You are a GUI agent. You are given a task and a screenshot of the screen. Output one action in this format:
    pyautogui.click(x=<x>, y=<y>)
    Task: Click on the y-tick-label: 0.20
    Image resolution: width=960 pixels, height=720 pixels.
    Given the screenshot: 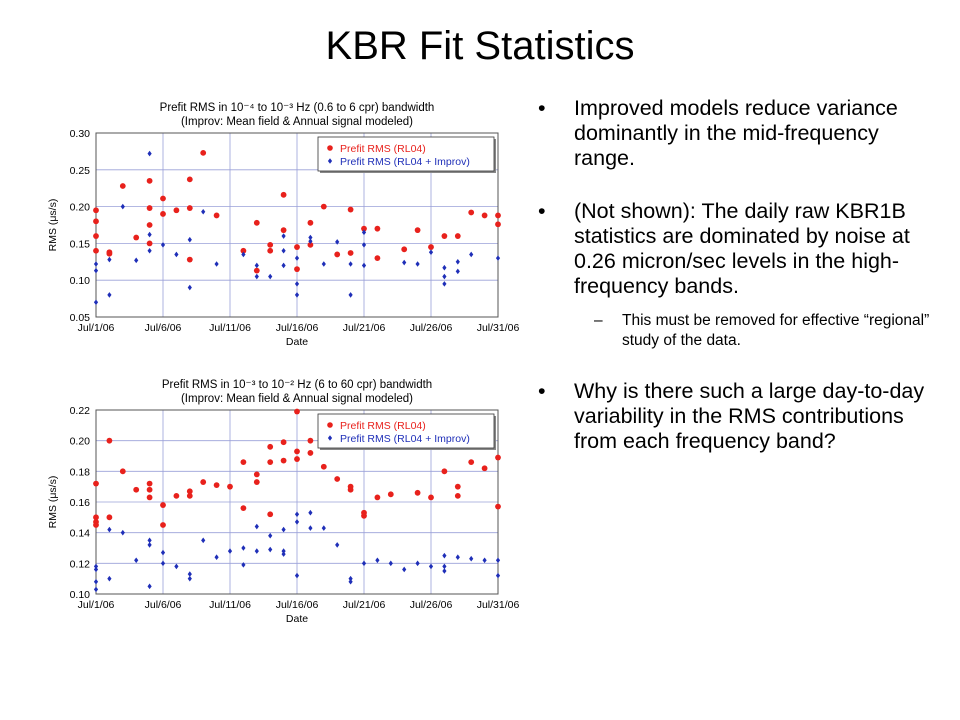 What is the action you would take?
    pyautogui.click(x=80, y=442)
    